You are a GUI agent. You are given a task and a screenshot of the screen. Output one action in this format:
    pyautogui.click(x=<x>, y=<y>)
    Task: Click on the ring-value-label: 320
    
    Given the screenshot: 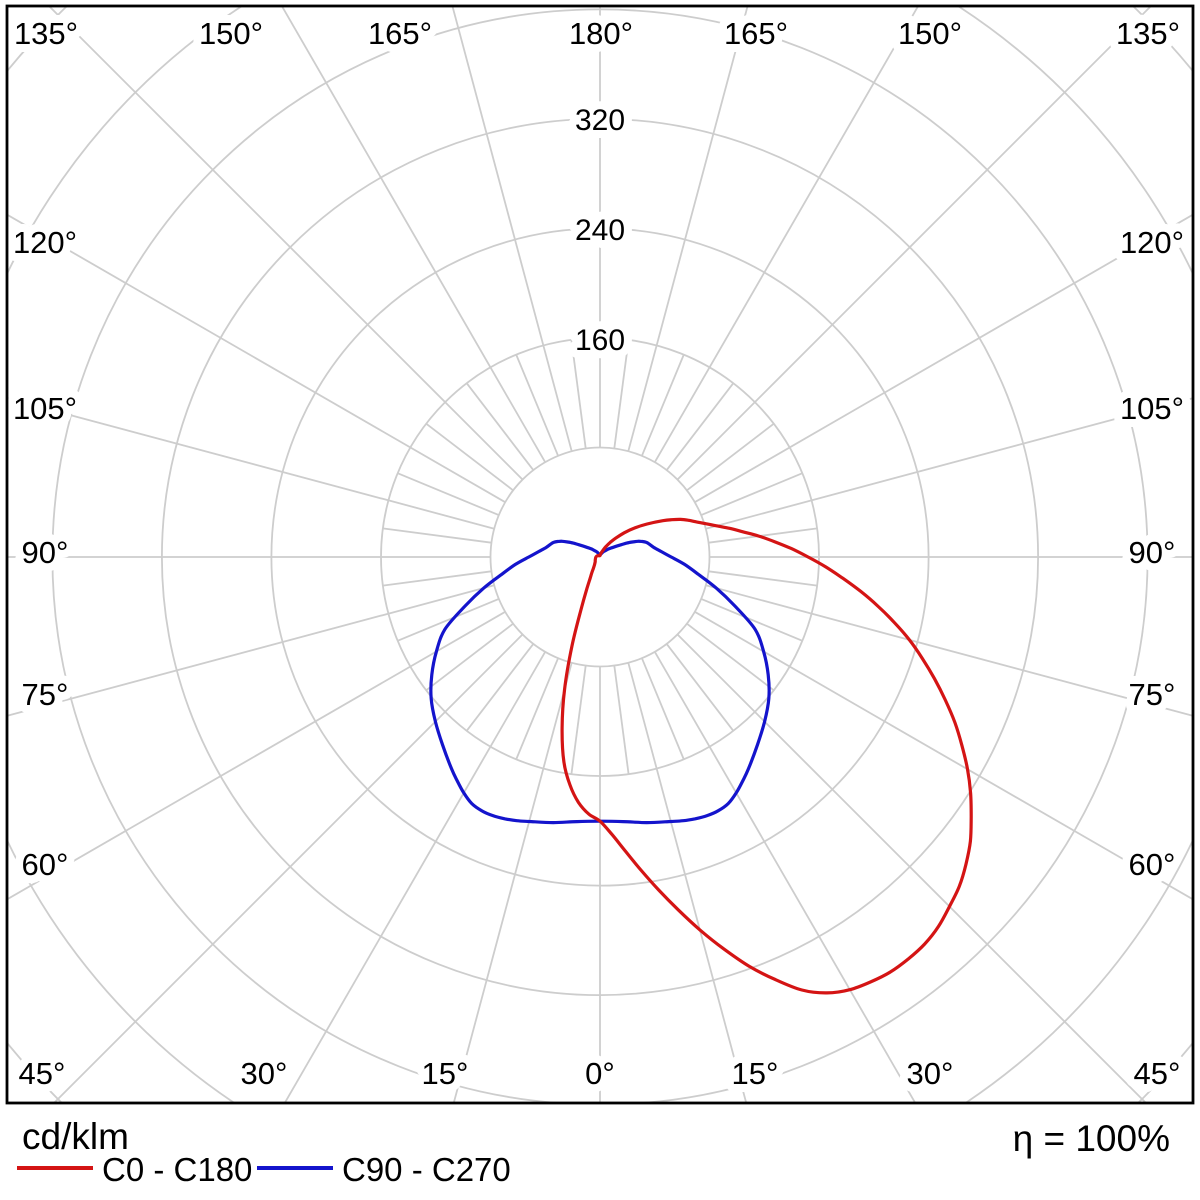 What is the action you would take?
    pyautogui.click(x=600, y=120)
    